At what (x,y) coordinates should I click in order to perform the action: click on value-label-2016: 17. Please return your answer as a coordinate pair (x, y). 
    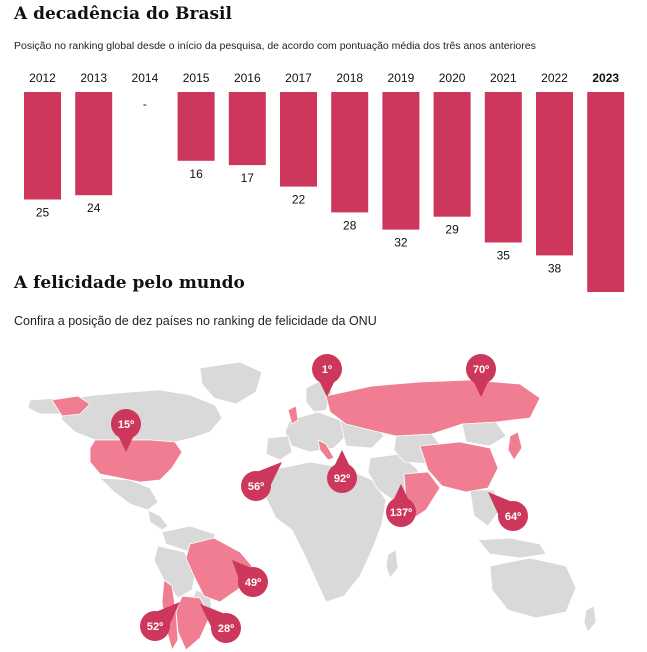
    Looking at the image, I should click on (248, 178).